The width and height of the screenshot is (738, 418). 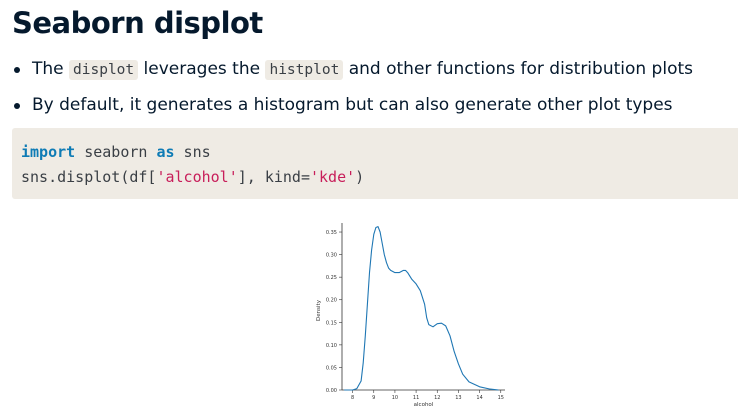 I want to click on slide-title: Seaborn displot, so click(x=137, y=23).